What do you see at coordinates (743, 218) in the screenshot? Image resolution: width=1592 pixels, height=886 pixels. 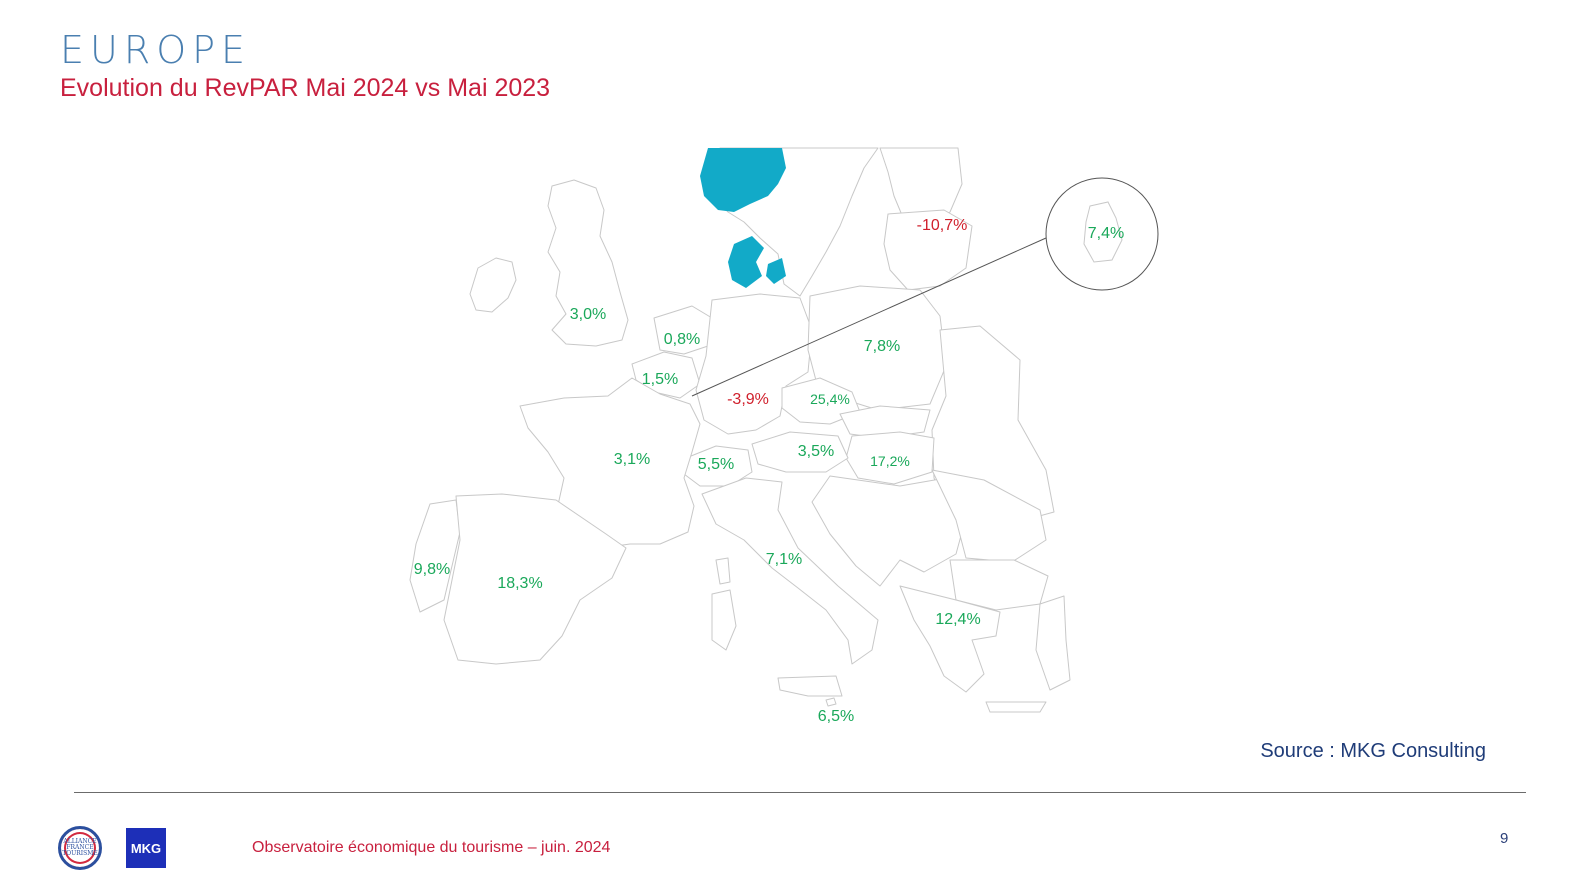 I see `highlighted-regions` at bounding box center [743, 218].